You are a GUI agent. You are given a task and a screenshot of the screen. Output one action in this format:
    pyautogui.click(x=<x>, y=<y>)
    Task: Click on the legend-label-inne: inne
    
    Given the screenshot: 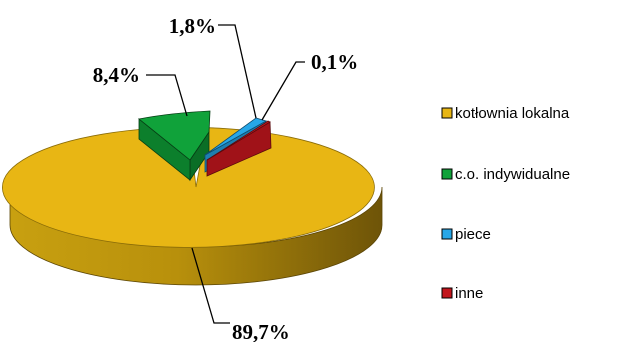 What is the action you would take?
    pyautogui.click(x=469, y=293)
    